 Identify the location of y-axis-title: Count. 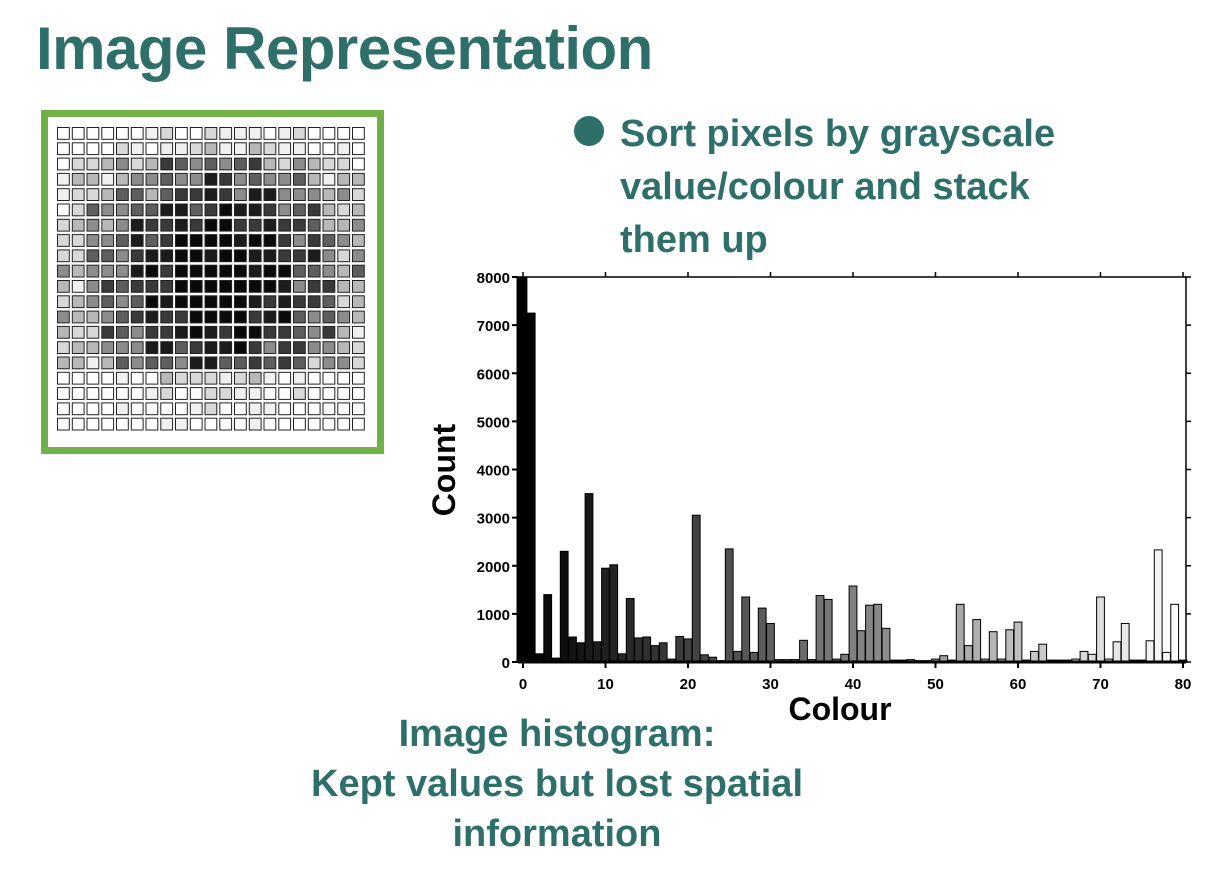
(444, 469).